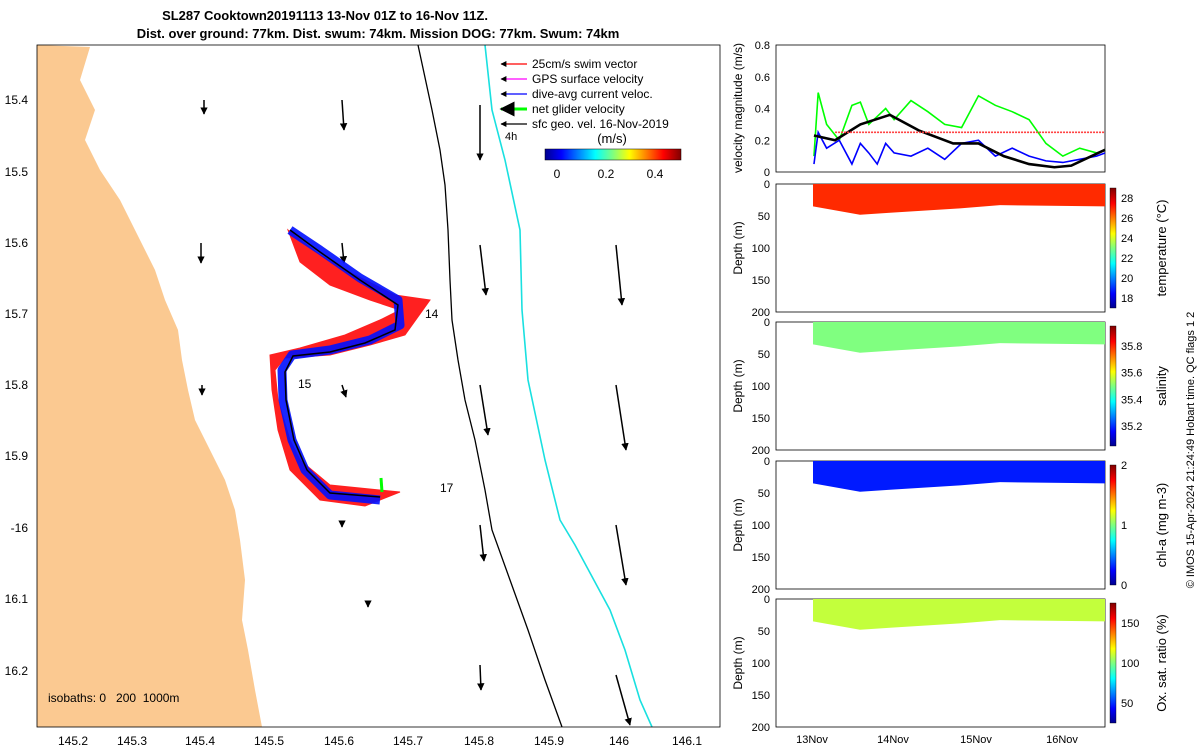  I want to click on velocity-y-tick: 0.8, so click(762, 46).